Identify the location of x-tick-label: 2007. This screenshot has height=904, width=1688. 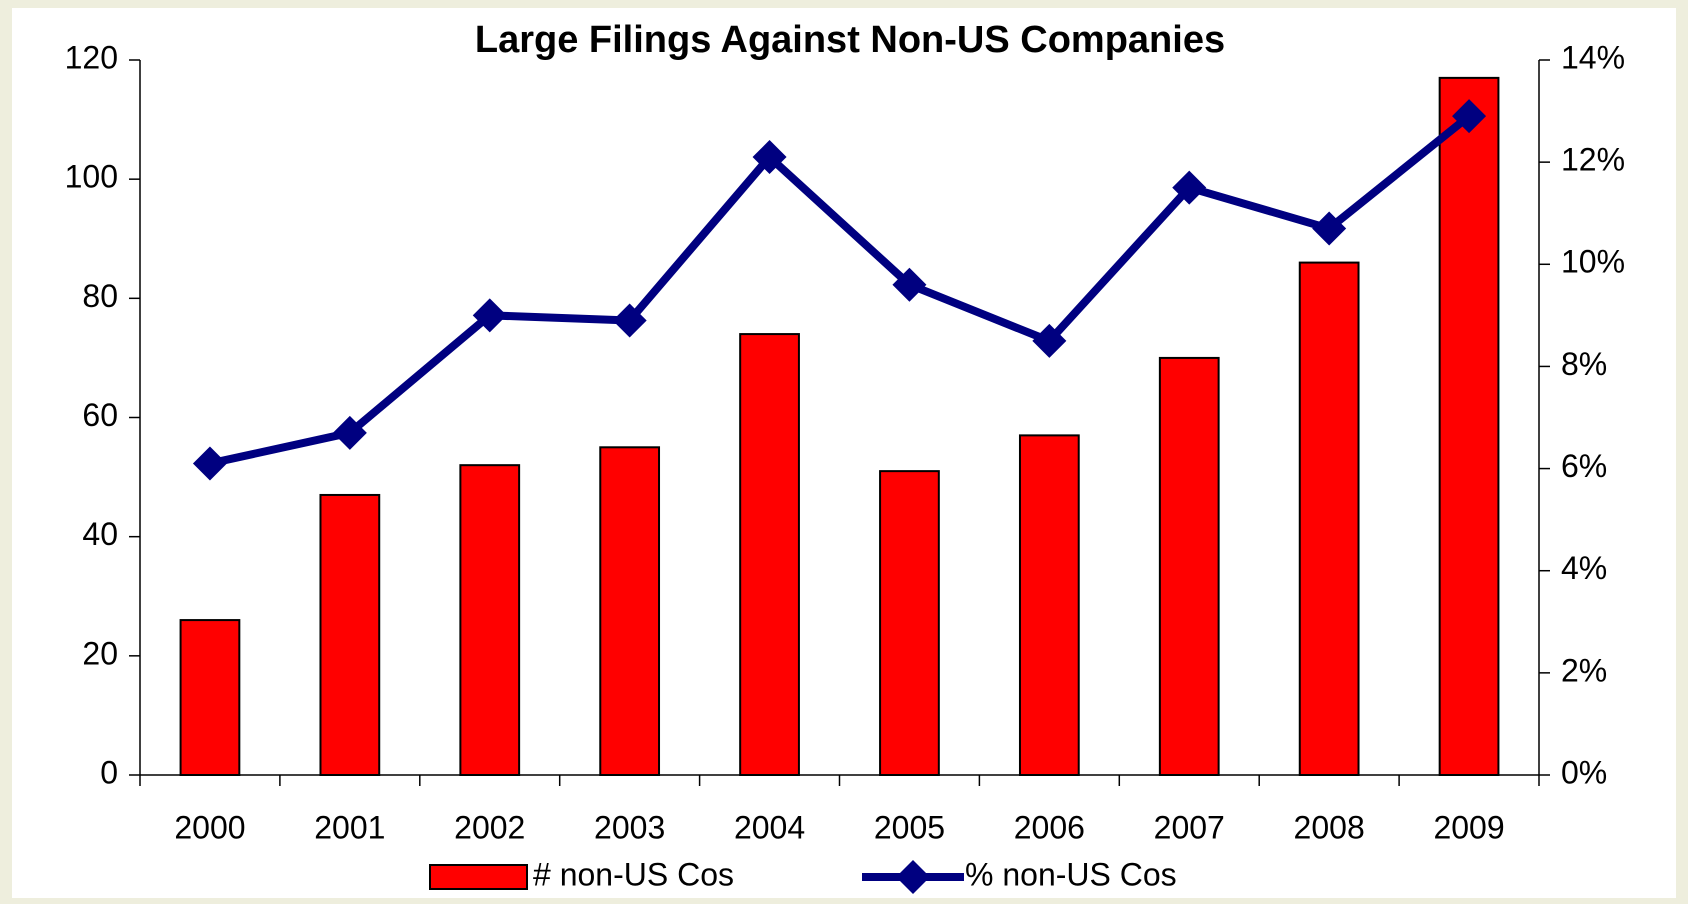
(1189, 827).